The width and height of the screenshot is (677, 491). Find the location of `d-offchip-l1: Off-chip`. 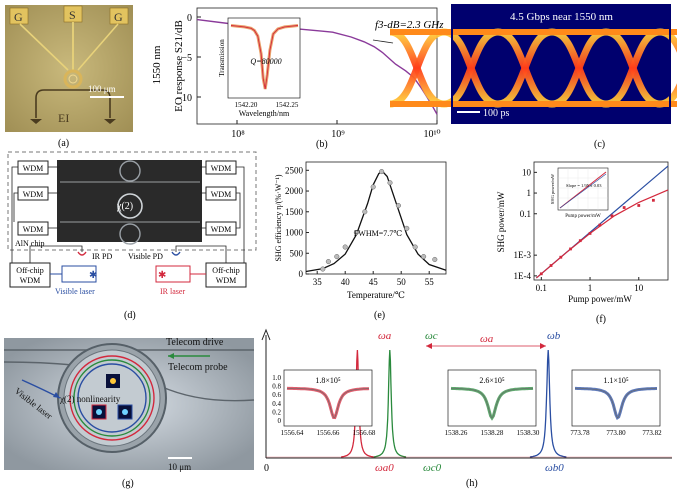

d-offchip-l1: Off-chip is located at coordinates (29, 270).